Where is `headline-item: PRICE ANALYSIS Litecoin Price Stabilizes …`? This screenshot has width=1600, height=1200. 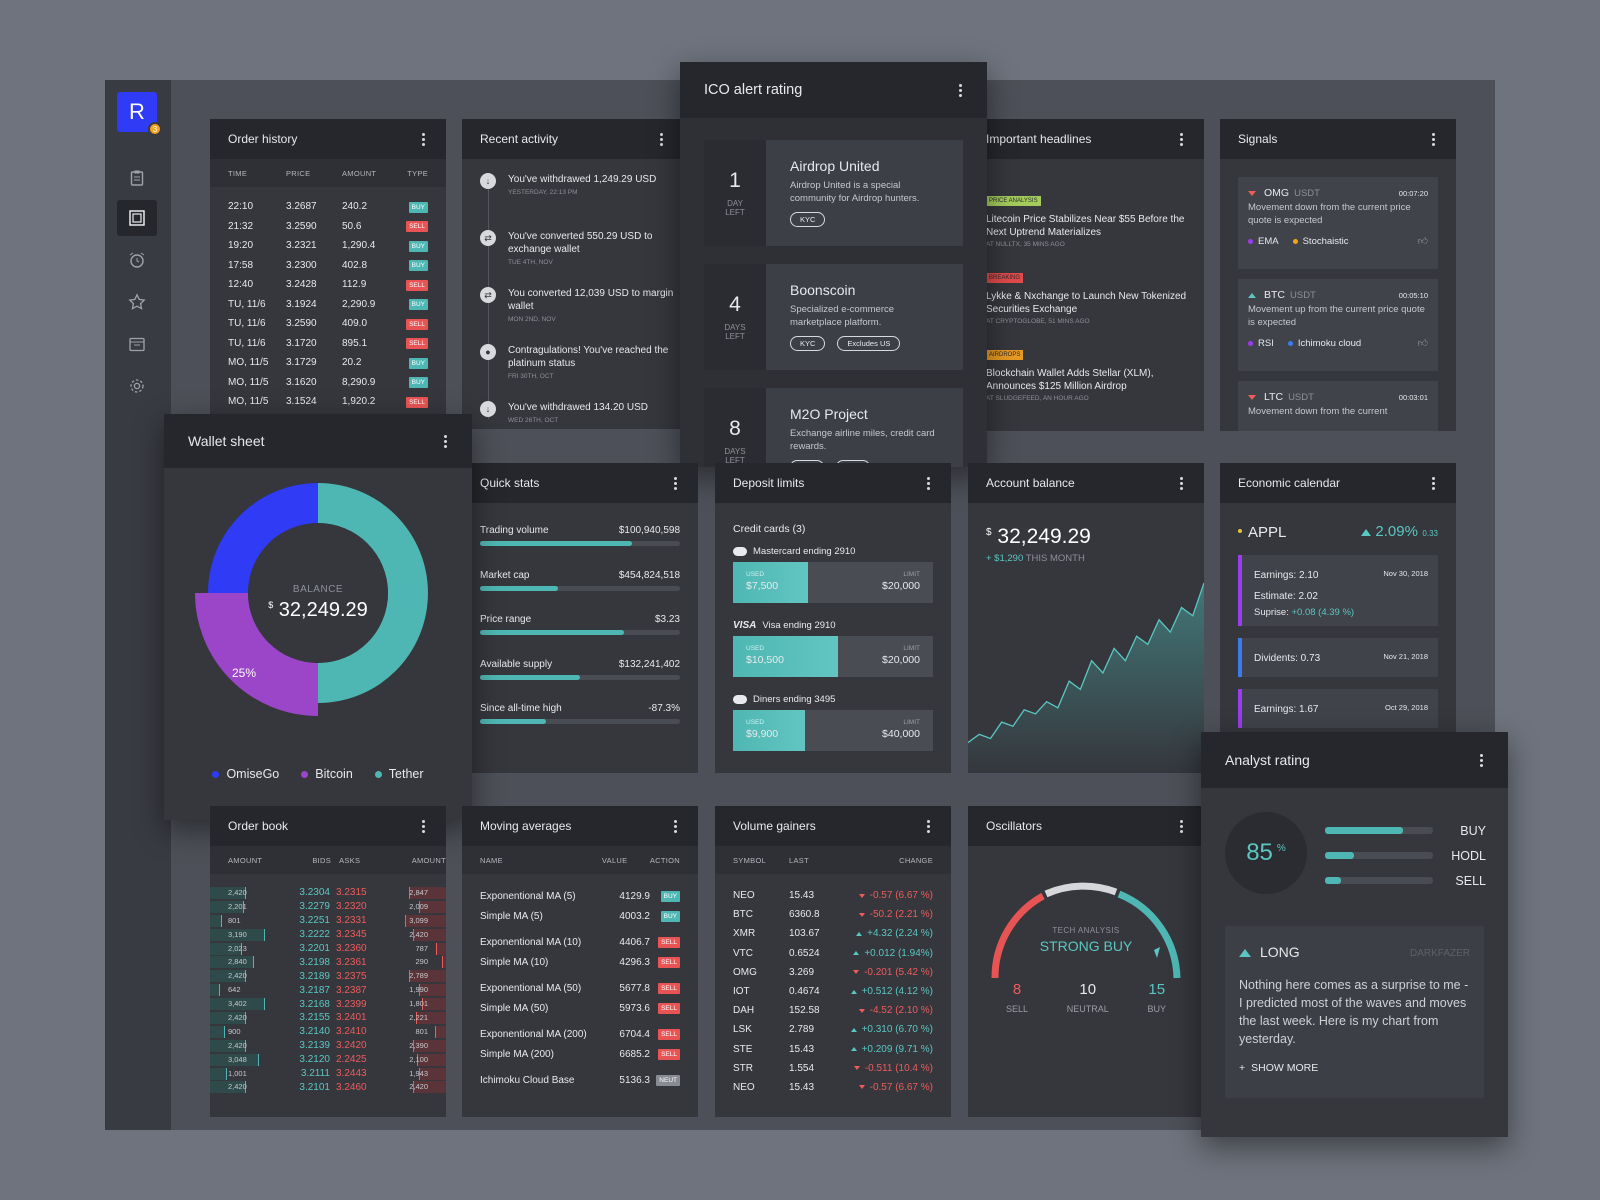 headline-item: PRICE ANALYSIS Litecoin Price Stabilizes … is located at coordinates (1088, 227).